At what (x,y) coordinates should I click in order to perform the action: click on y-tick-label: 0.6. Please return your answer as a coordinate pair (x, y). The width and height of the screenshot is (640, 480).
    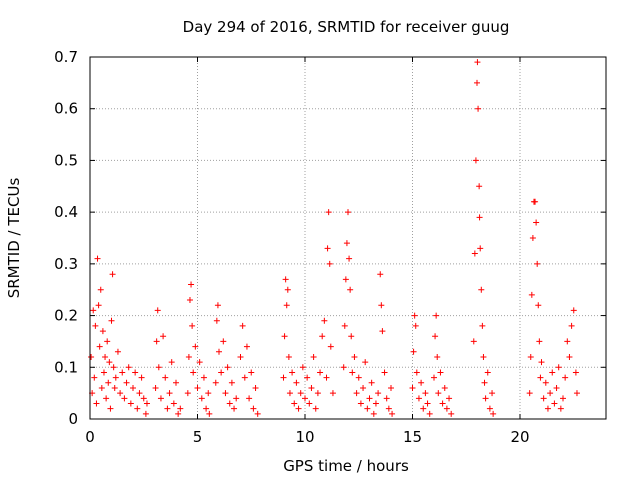
    Looking at the image, I should click on (66, 109).